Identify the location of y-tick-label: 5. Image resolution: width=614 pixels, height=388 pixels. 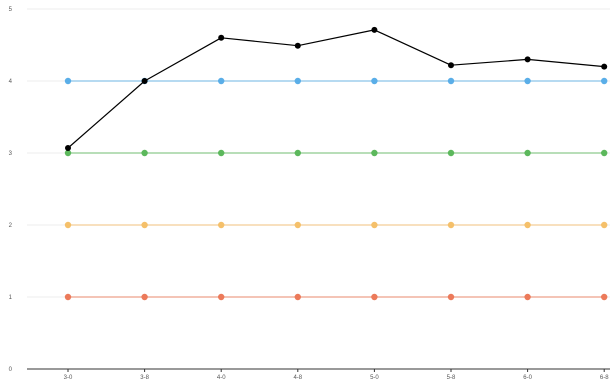
(11, 10).